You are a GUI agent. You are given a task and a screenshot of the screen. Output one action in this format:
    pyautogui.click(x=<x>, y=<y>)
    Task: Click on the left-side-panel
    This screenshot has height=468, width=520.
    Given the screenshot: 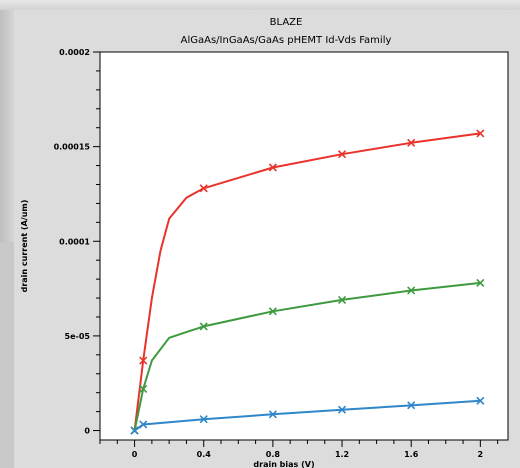 What is the action you would take?
    pyautogui.click(x=7, y=126)
    